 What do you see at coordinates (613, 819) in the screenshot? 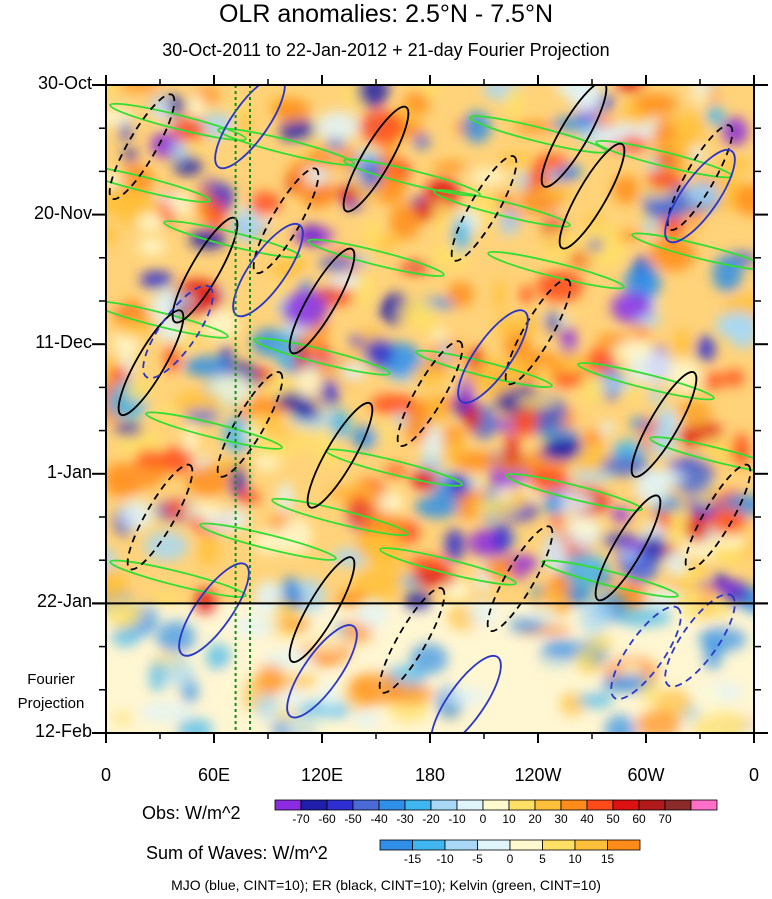
I see `obs-colorbar-tick-label: 50` at bounding box center [613, 819].